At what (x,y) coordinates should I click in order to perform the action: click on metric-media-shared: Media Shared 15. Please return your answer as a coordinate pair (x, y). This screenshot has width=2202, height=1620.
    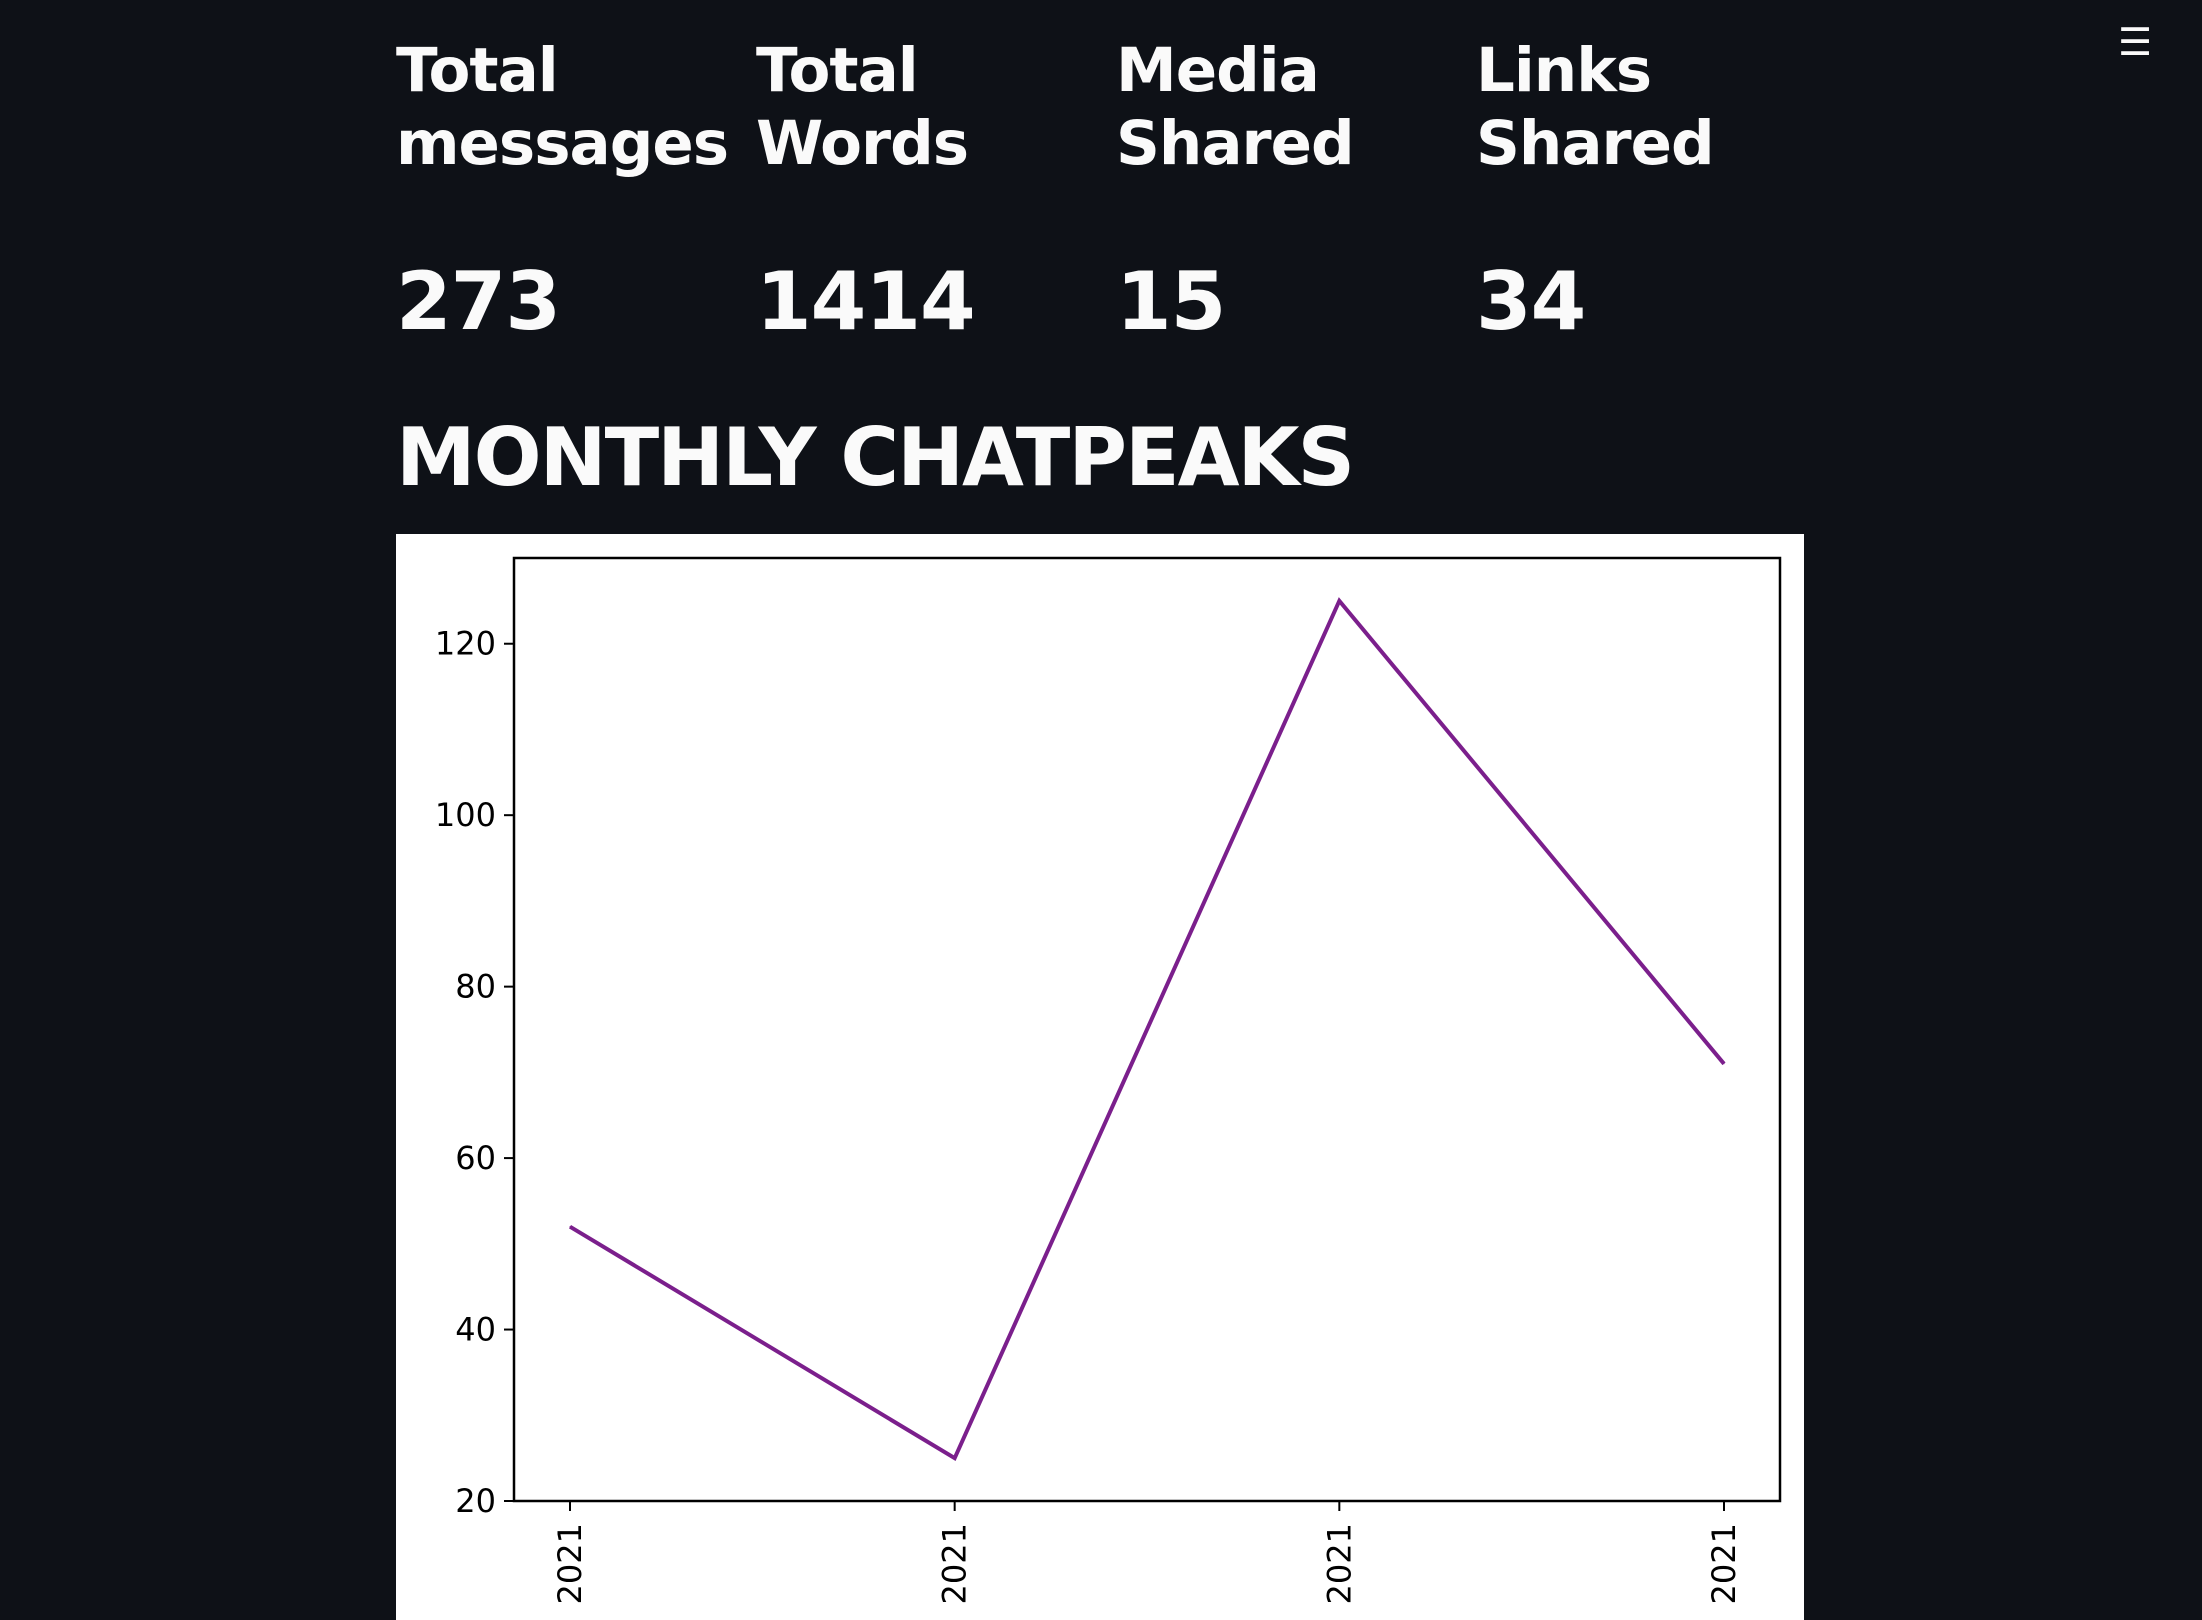
    Looking at the image, I should click on (1286, 107).